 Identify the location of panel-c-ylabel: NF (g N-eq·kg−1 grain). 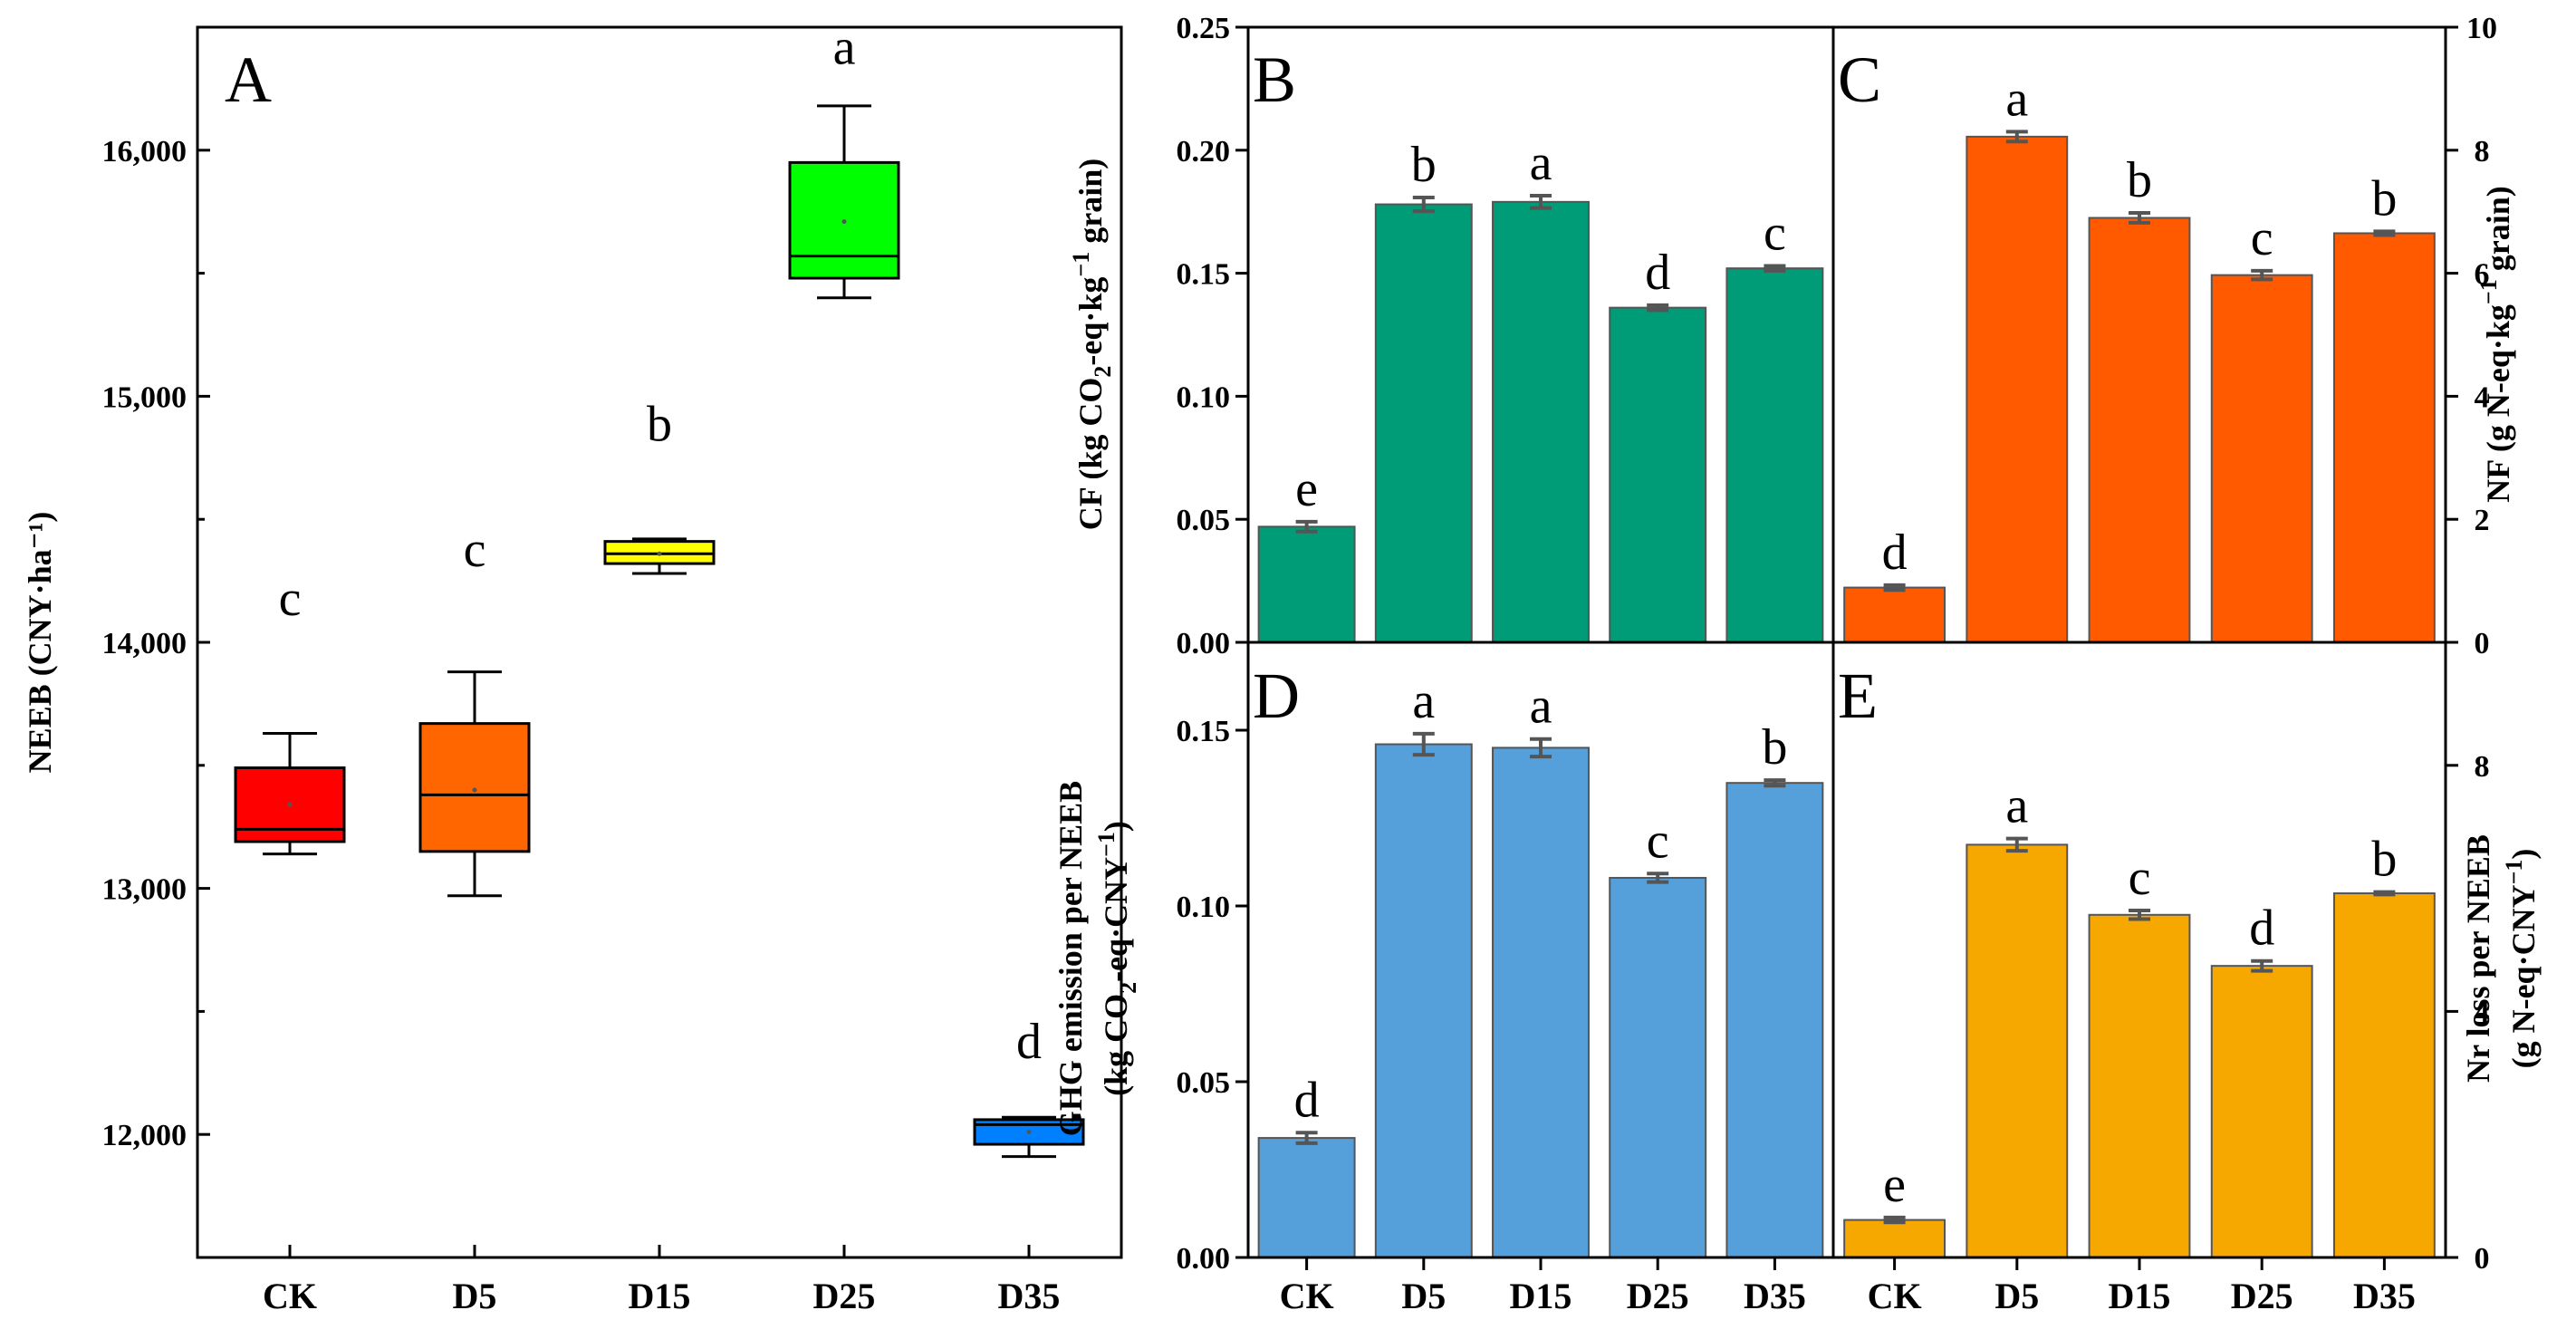
(2495, 344).